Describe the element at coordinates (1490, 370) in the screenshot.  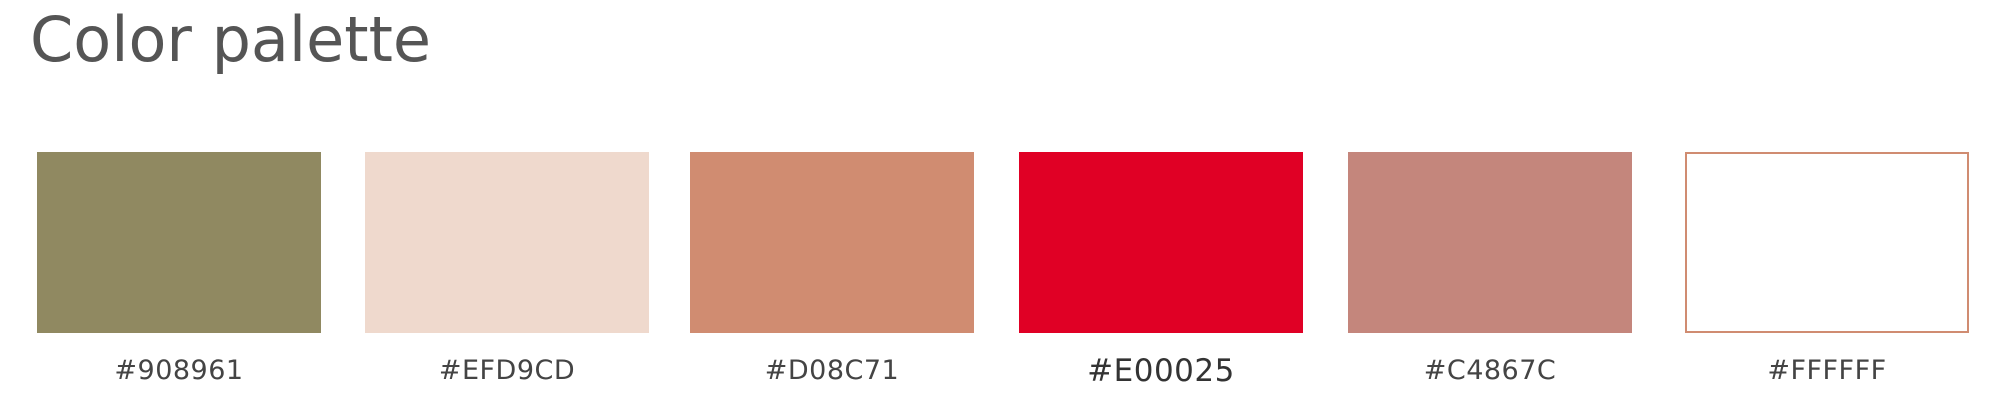
I see `hex-label: #C4867C` at that location.